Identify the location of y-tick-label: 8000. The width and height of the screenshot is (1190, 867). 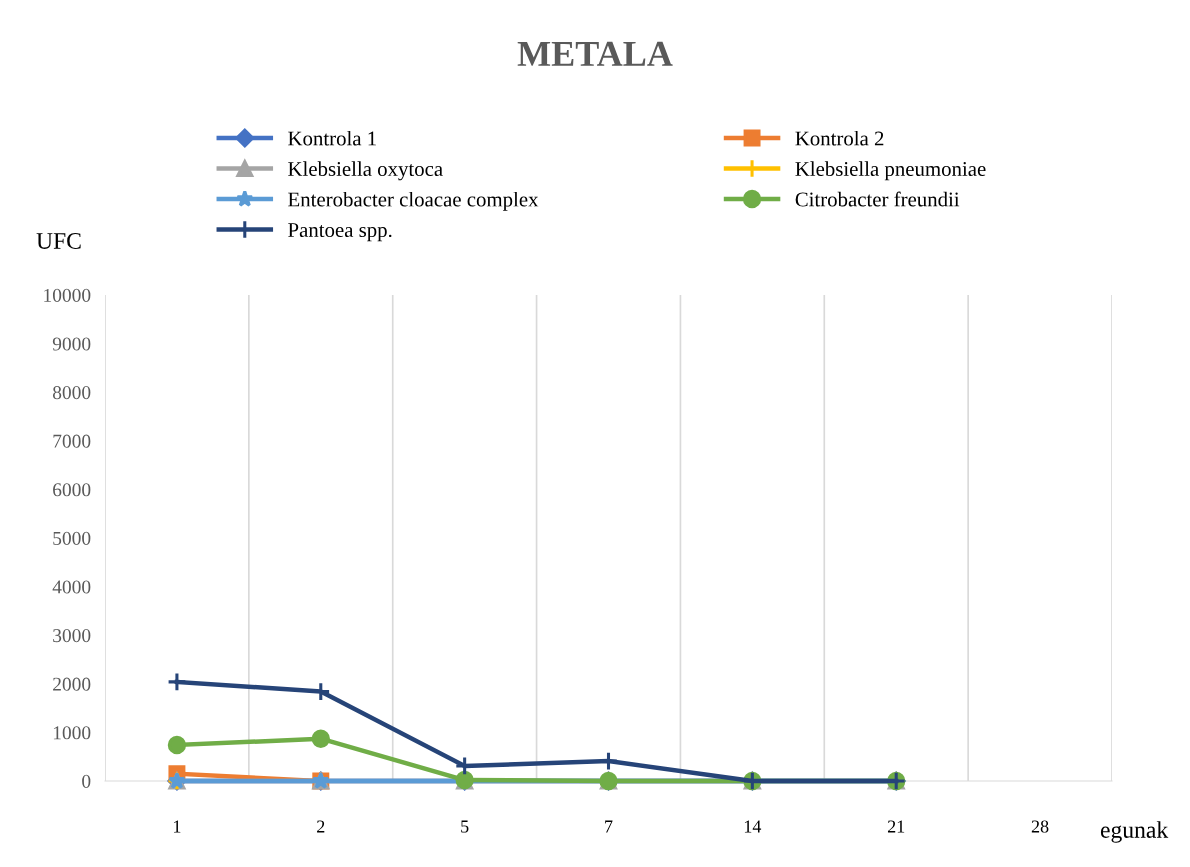
(71, 393).